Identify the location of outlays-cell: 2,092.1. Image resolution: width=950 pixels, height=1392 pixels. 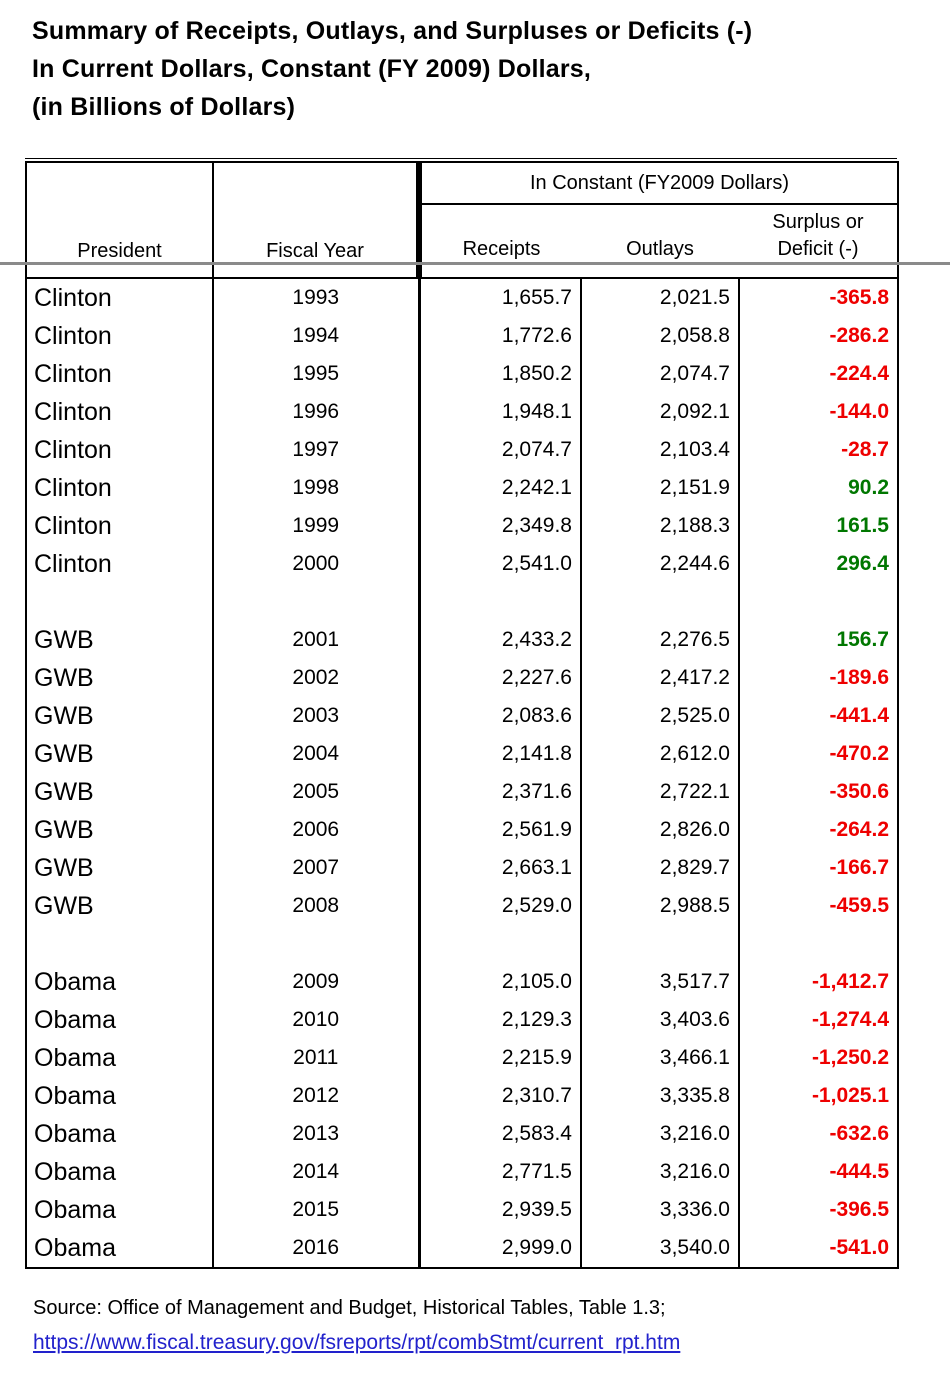
(660, 412).